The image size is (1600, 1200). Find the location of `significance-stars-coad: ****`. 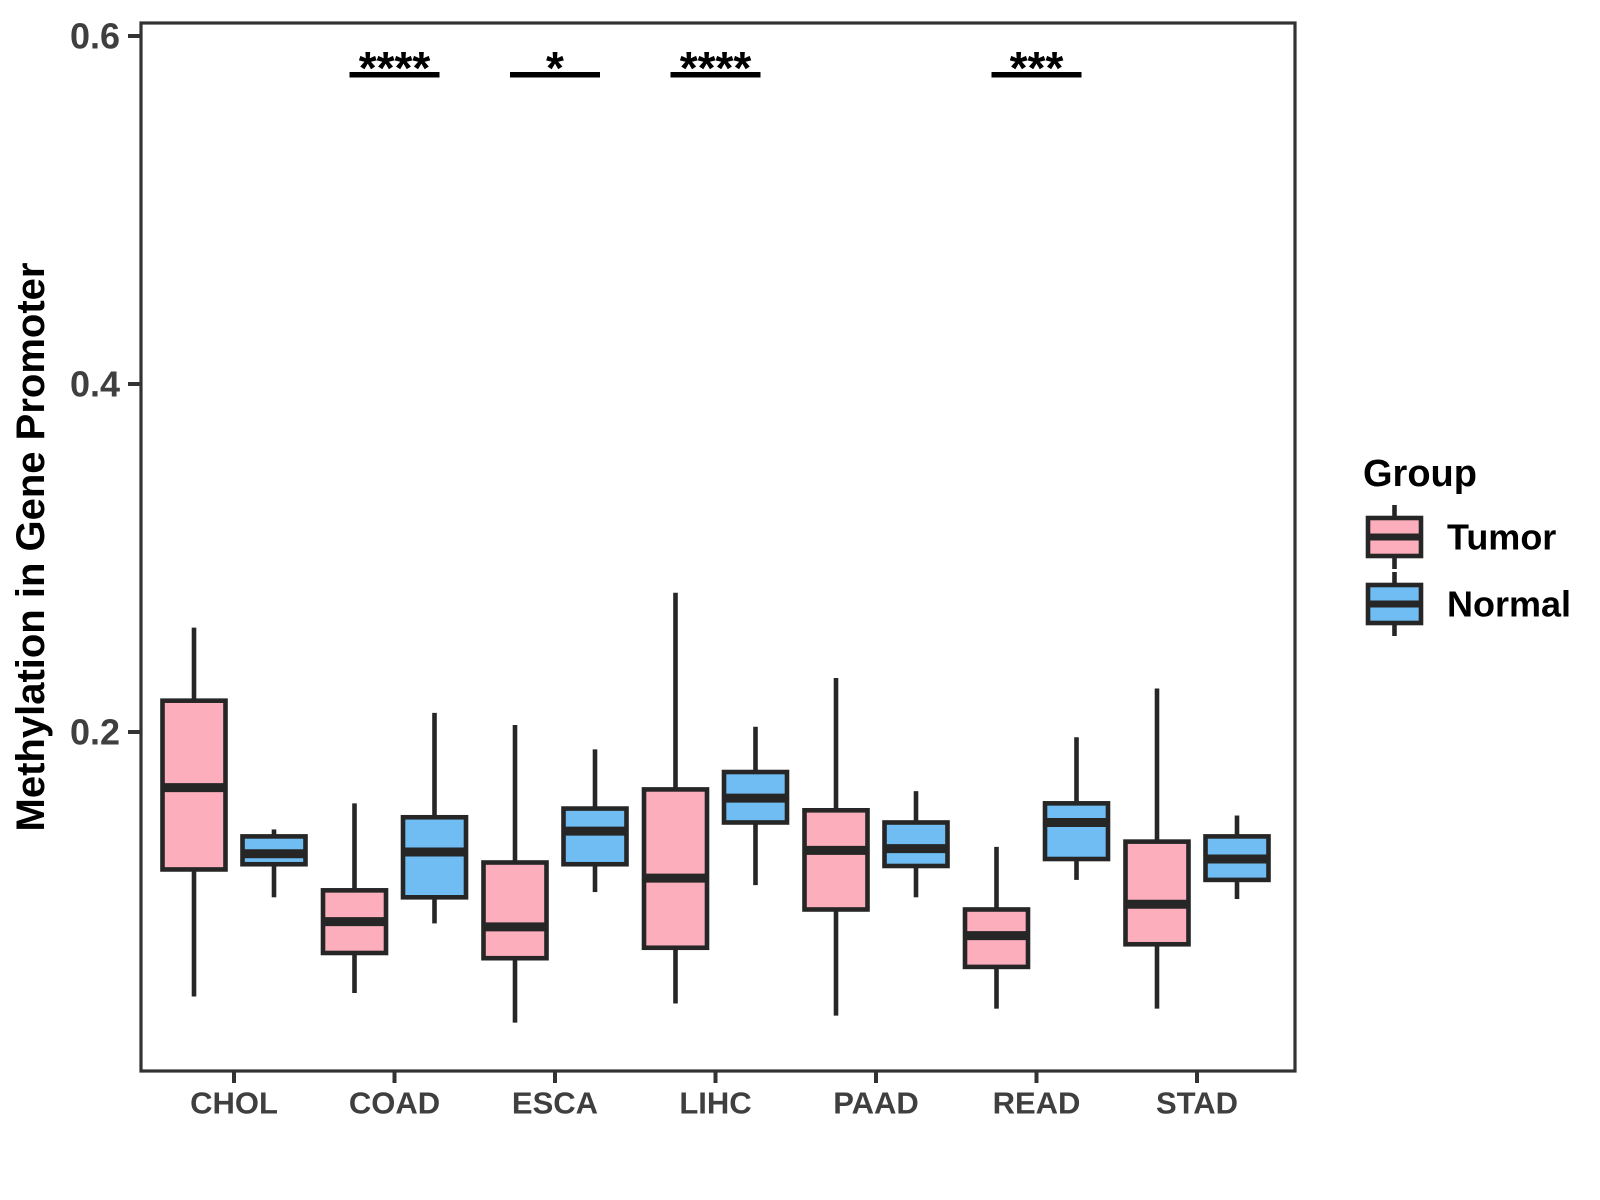

significance-stars-coad: **** is located at coordinates (395, 68).